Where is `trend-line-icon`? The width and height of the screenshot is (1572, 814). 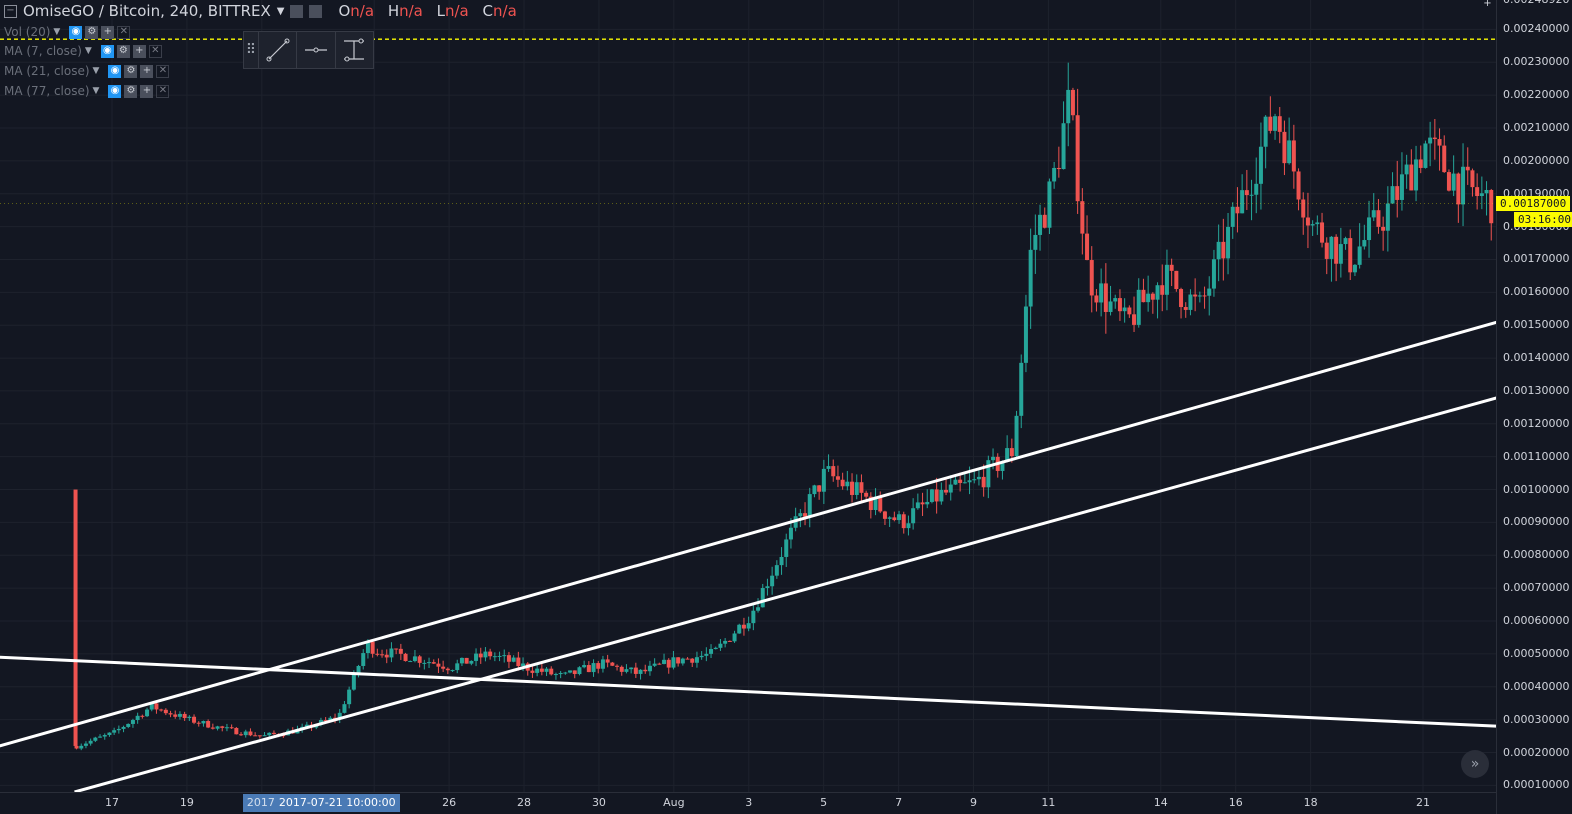 trend-line-icon is located at coordinates (278, 50).